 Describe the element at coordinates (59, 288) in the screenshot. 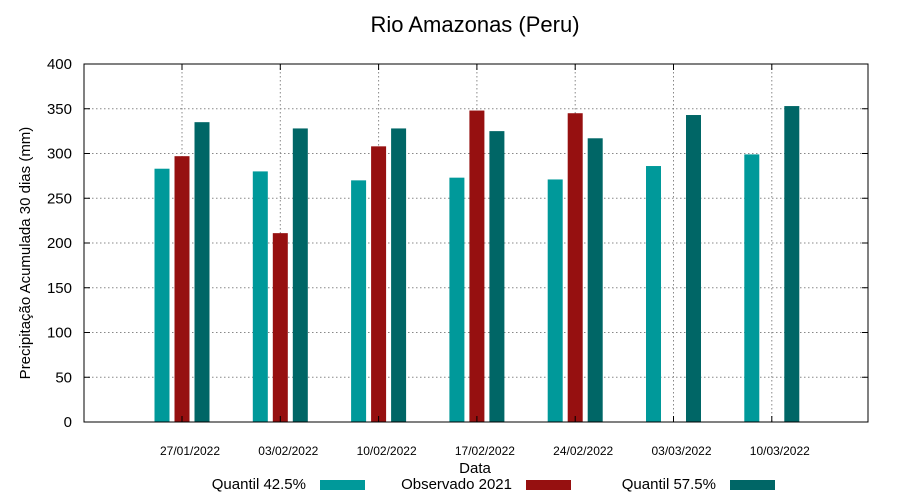

I see `y-tick-label: 150` at that location.